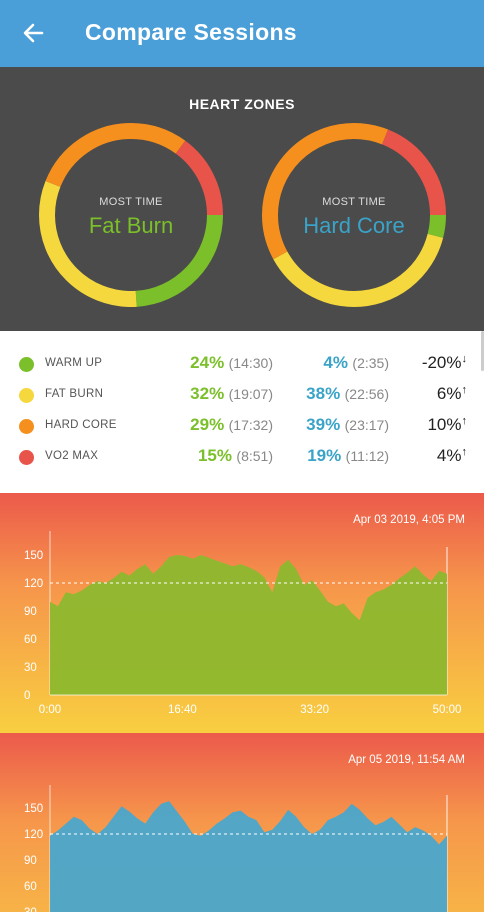 The width and height of the screenshot is (484, 912). I want to click on app-bar: Compare Sessions, so click(242, 33).